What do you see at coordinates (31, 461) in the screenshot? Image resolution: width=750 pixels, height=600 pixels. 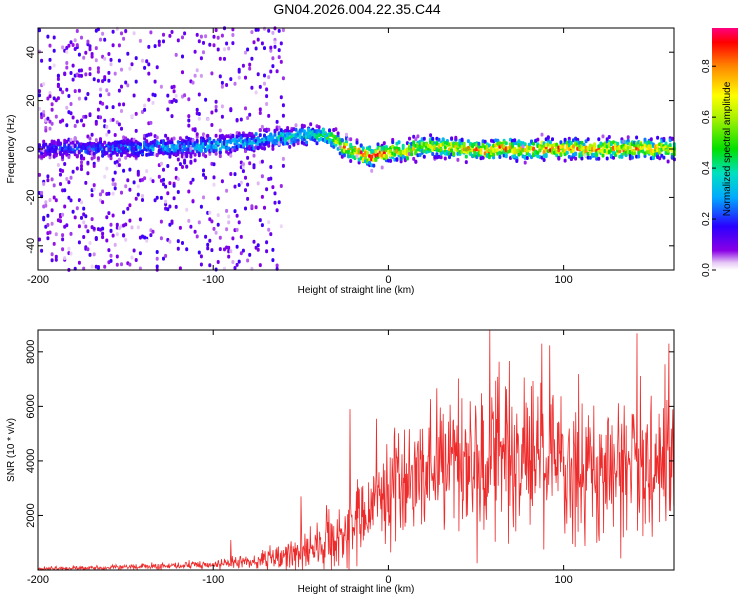 I see `snr-y-tick-label: 4000` at bounding box center [31, 461].